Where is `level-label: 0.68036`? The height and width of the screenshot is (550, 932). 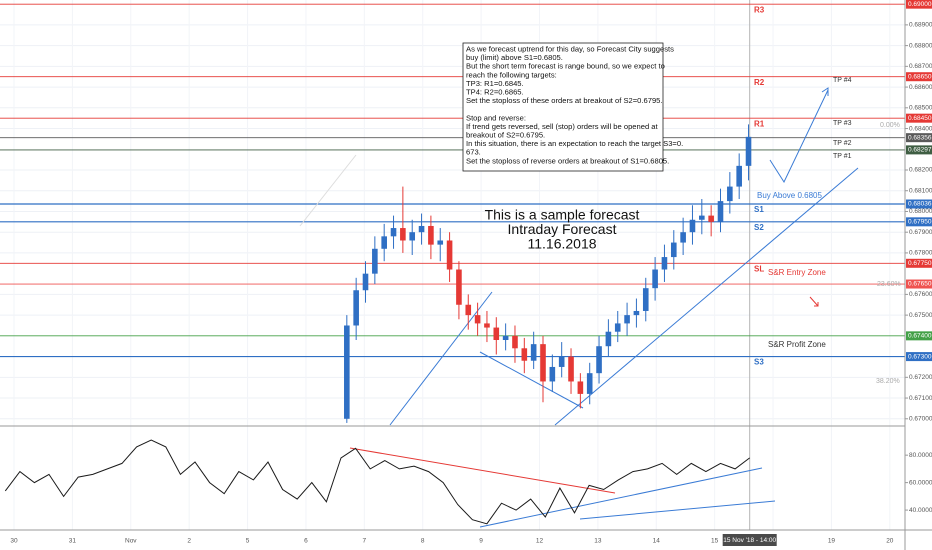 level-label: 0.68036 is located at coordinates (920, 204).